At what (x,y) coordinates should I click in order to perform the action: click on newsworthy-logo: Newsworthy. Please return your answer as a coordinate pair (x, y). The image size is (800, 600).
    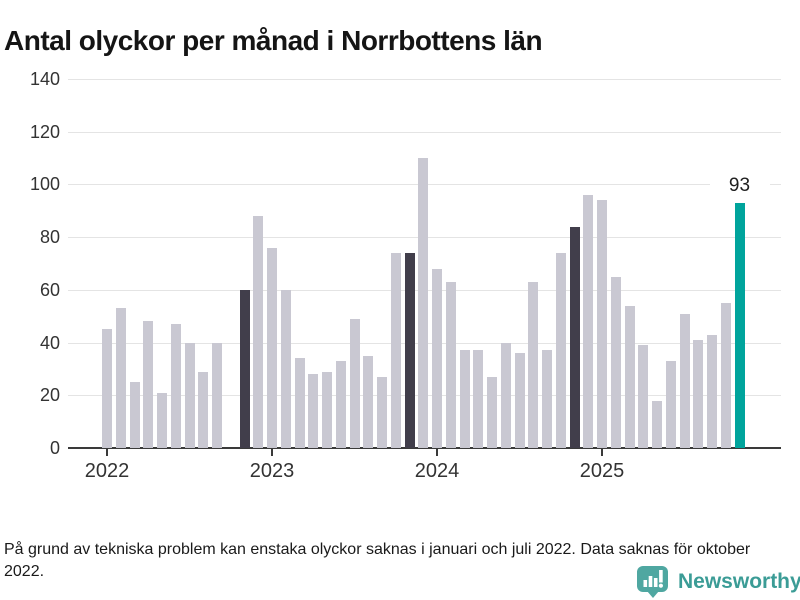
    Looking at the image, I should click on (718, 581).